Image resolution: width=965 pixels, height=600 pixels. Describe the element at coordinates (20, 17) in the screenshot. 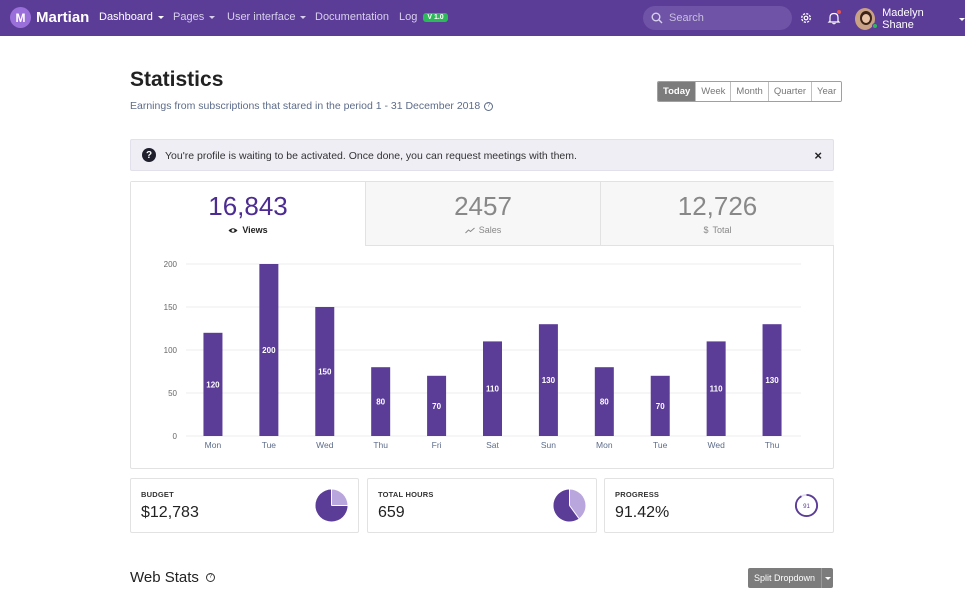

I see `brand-mark: M` at that location.